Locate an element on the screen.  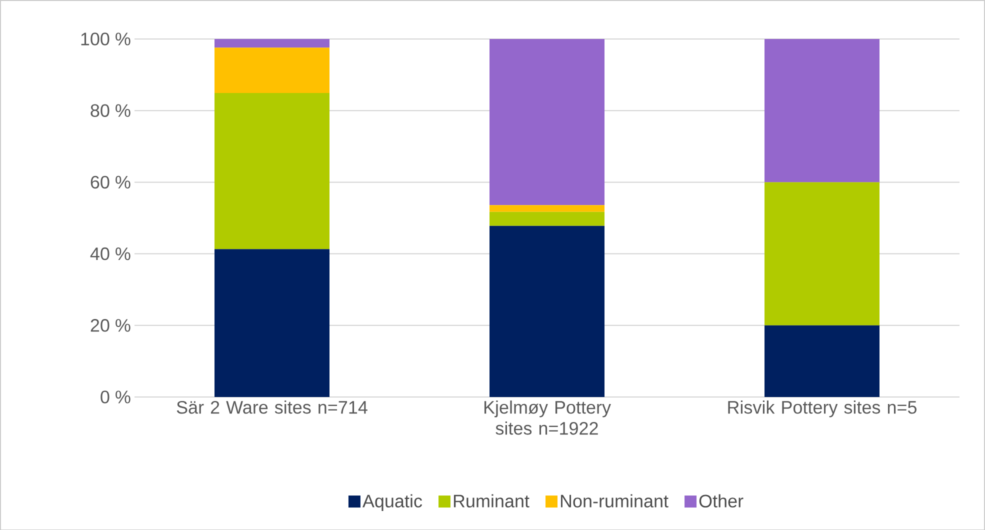
y-tick-label: 80 % is located at coordinates (110, 110).